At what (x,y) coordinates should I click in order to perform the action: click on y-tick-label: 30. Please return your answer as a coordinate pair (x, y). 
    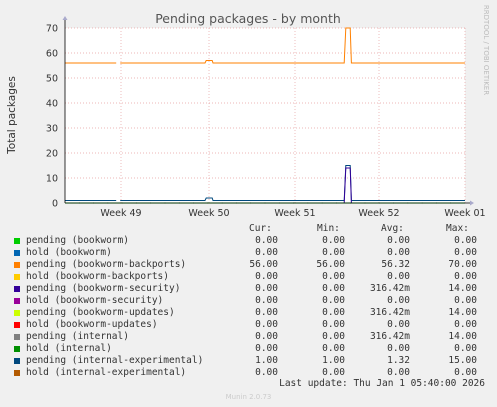
    Looking at the image, I should click on (52, 129).